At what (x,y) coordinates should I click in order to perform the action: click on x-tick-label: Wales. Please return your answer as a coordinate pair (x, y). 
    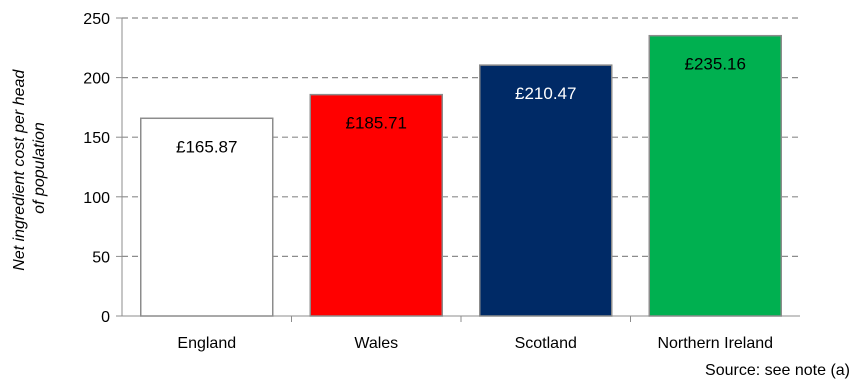
    Looking at the image, I should click on (376, 343).